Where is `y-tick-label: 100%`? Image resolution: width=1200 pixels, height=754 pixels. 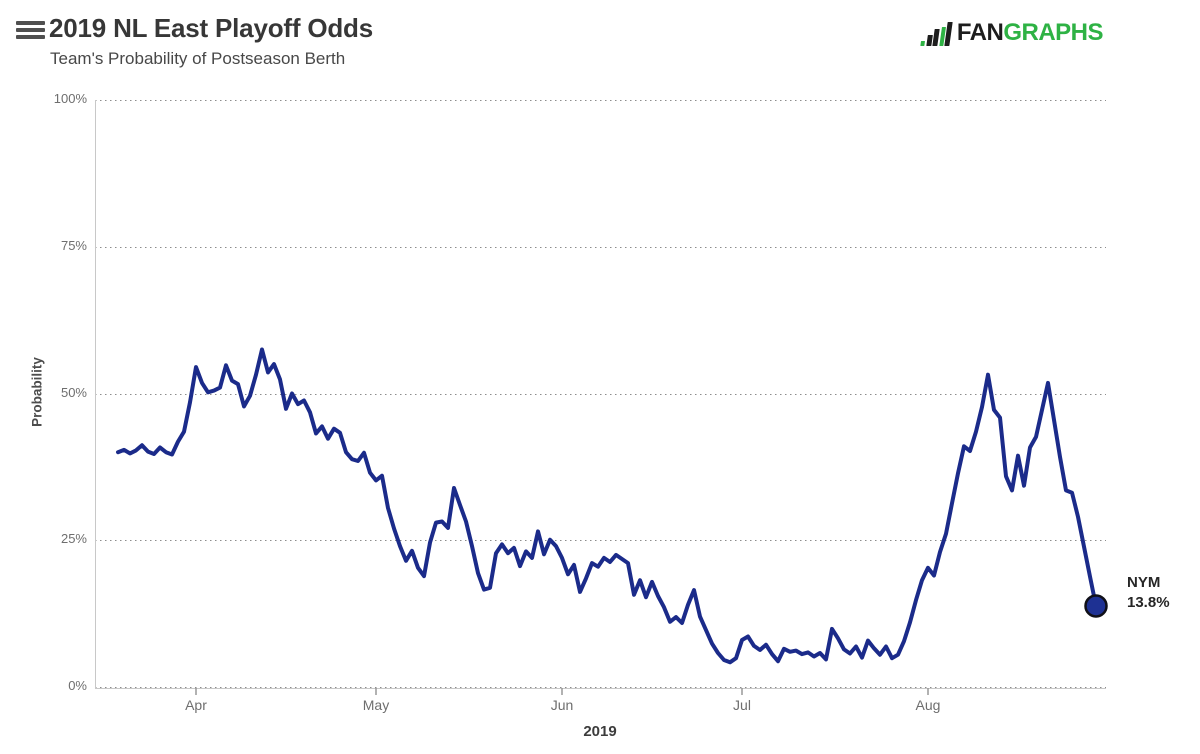
y-tick-label: 100% is located at coordinates (70, 98).